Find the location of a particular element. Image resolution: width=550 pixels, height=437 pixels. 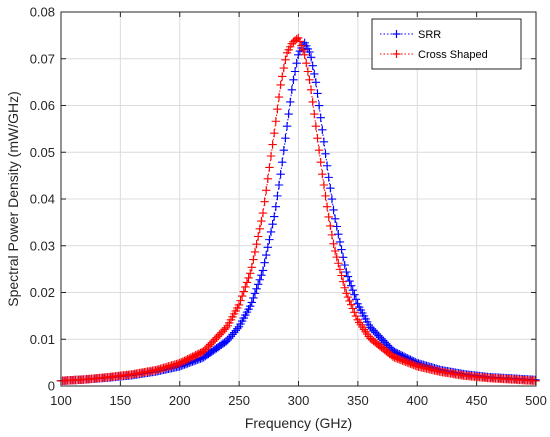

y-tick-label: 0.06 is located at coordinates (42, 105).